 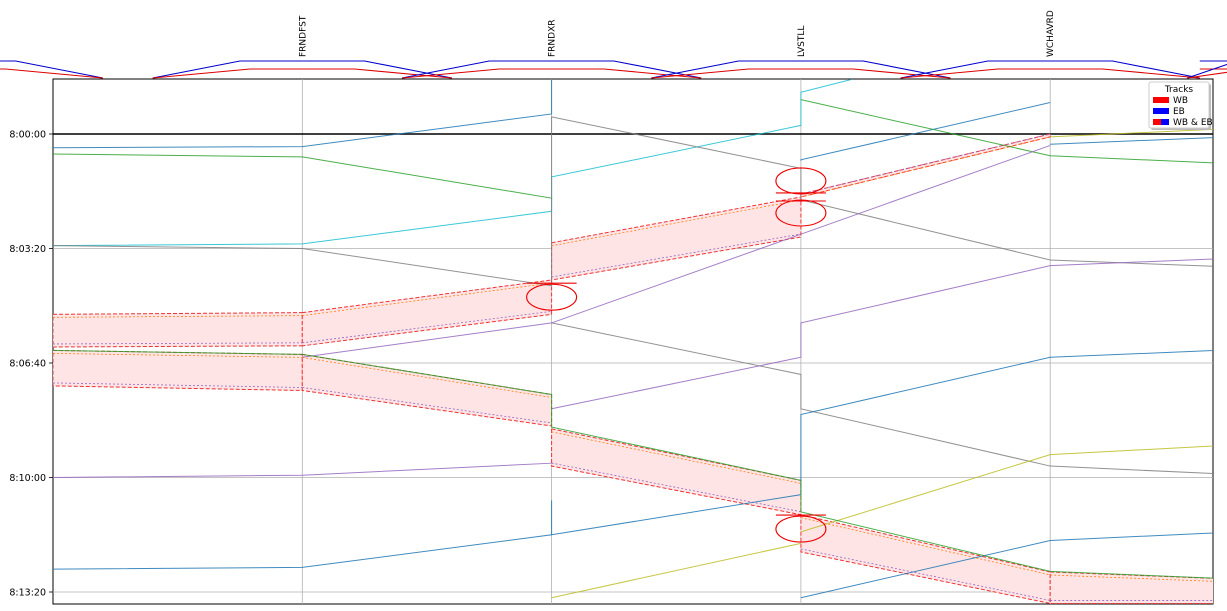 I want to click on y-axis-ticks: 8:00:00 8:03:20 8:06:40 8:10:00 8:13:20, so click(x=31, y=364).